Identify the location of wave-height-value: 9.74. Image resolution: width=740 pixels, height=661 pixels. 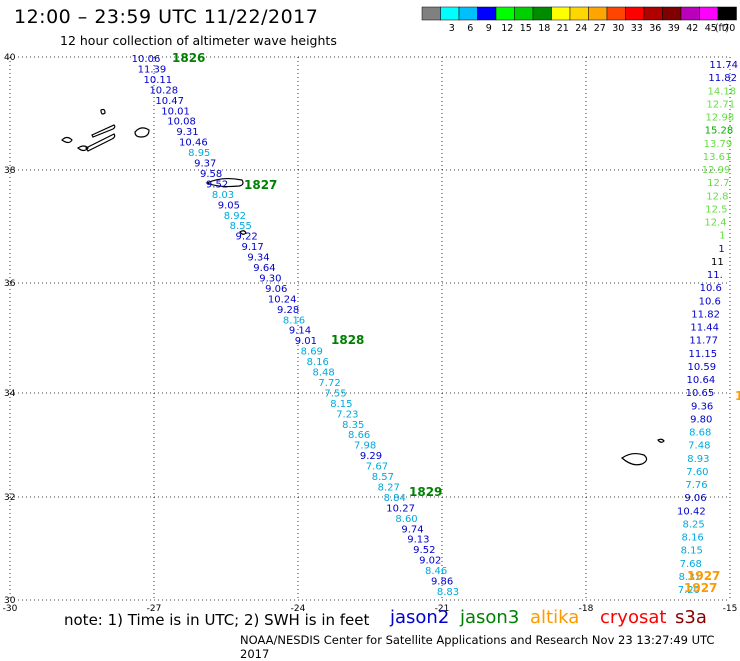
(412, 529).